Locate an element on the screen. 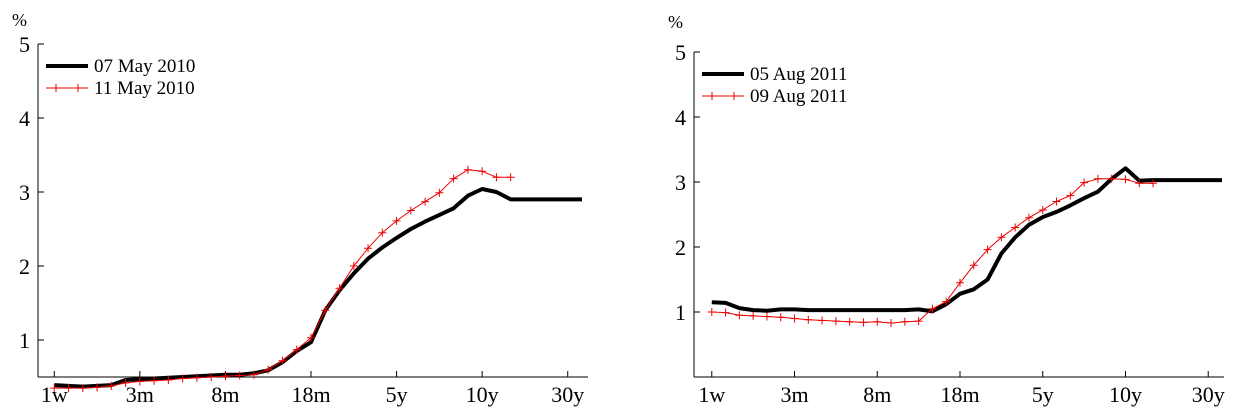 The height and width of the screenshot is (414, 1236). legend-label: 09 Aug 2011 is located at coordinates (798, 96).